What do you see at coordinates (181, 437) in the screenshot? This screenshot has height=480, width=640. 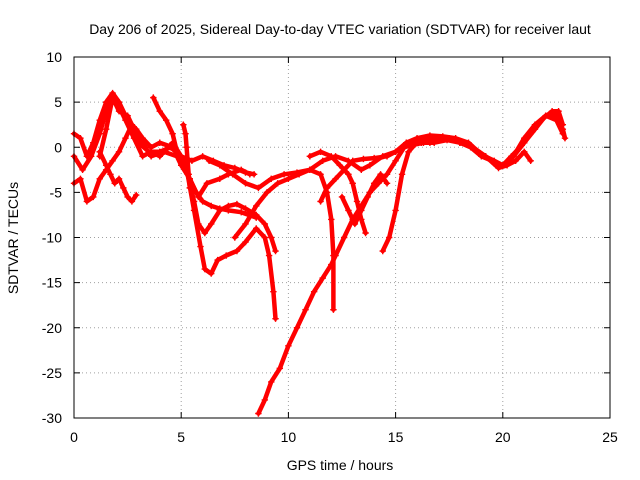 I see `x-tick-label: 5` at bounding box center [181, 437].